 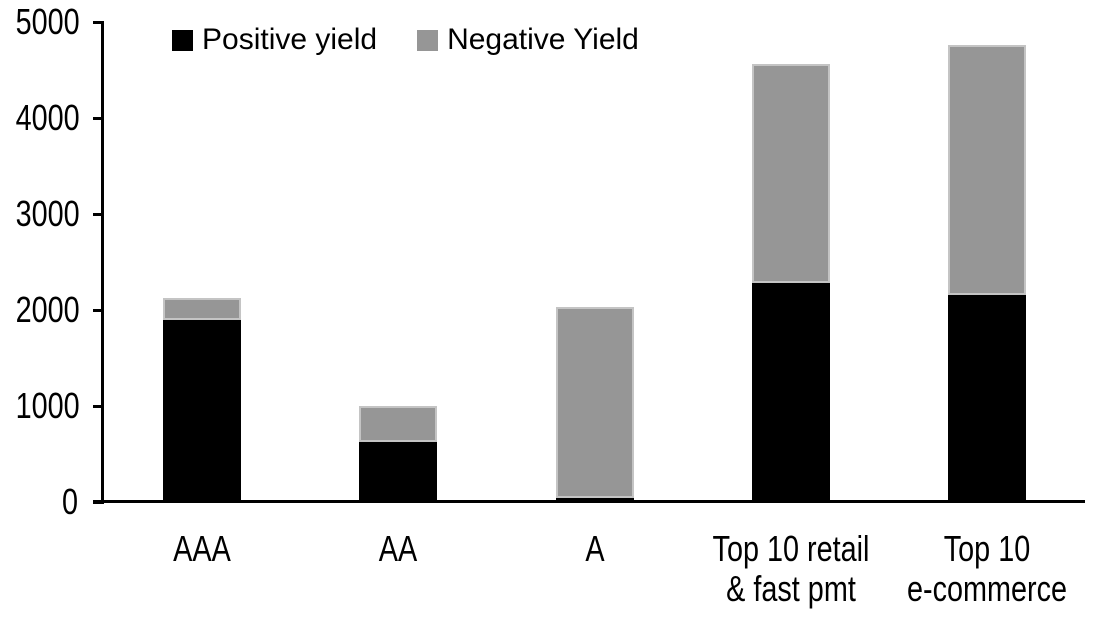 I want to click on x-category-label-aaa: AAA, so click(x=202, y=548).